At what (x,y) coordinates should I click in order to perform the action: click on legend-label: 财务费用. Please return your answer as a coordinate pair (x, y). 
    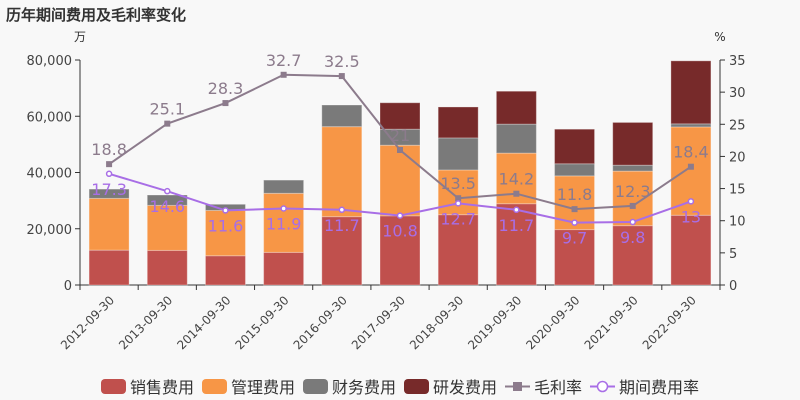
    Looking at the image, I should click on (363, 387).